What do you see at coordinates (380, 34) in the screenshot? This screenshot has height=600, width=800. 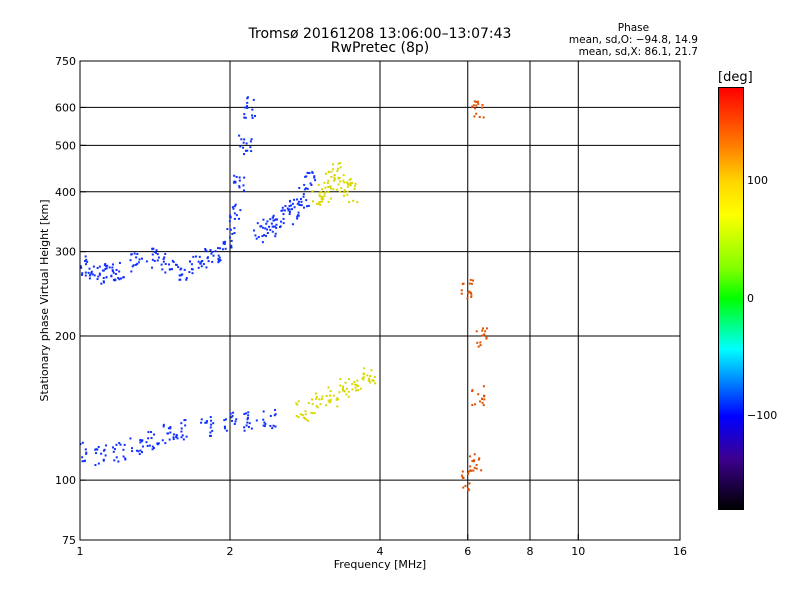 I see `chart-title: Tromsø 20161208 13:06:00–13:07:43` at bounding box center [380, 34].